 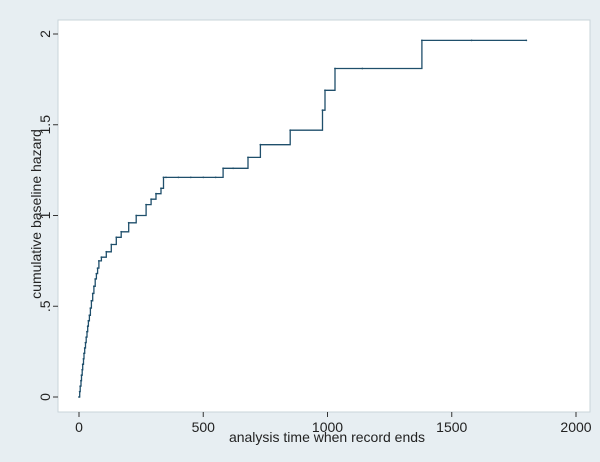 What do you see at coordinates (45, 215) in the screenshot?
I see `y-tick-label-2: 1` at bounding box center [45, 215].